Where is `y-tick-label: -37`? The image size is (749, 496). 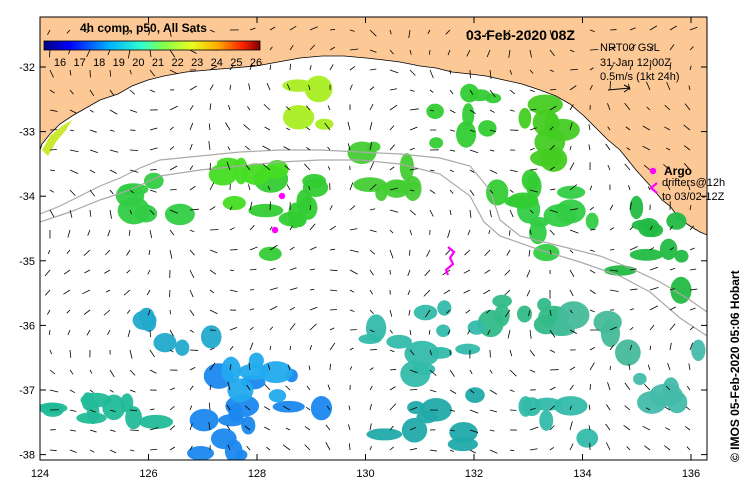
y-tick-label: -37 is located at coordinates (27, 391).